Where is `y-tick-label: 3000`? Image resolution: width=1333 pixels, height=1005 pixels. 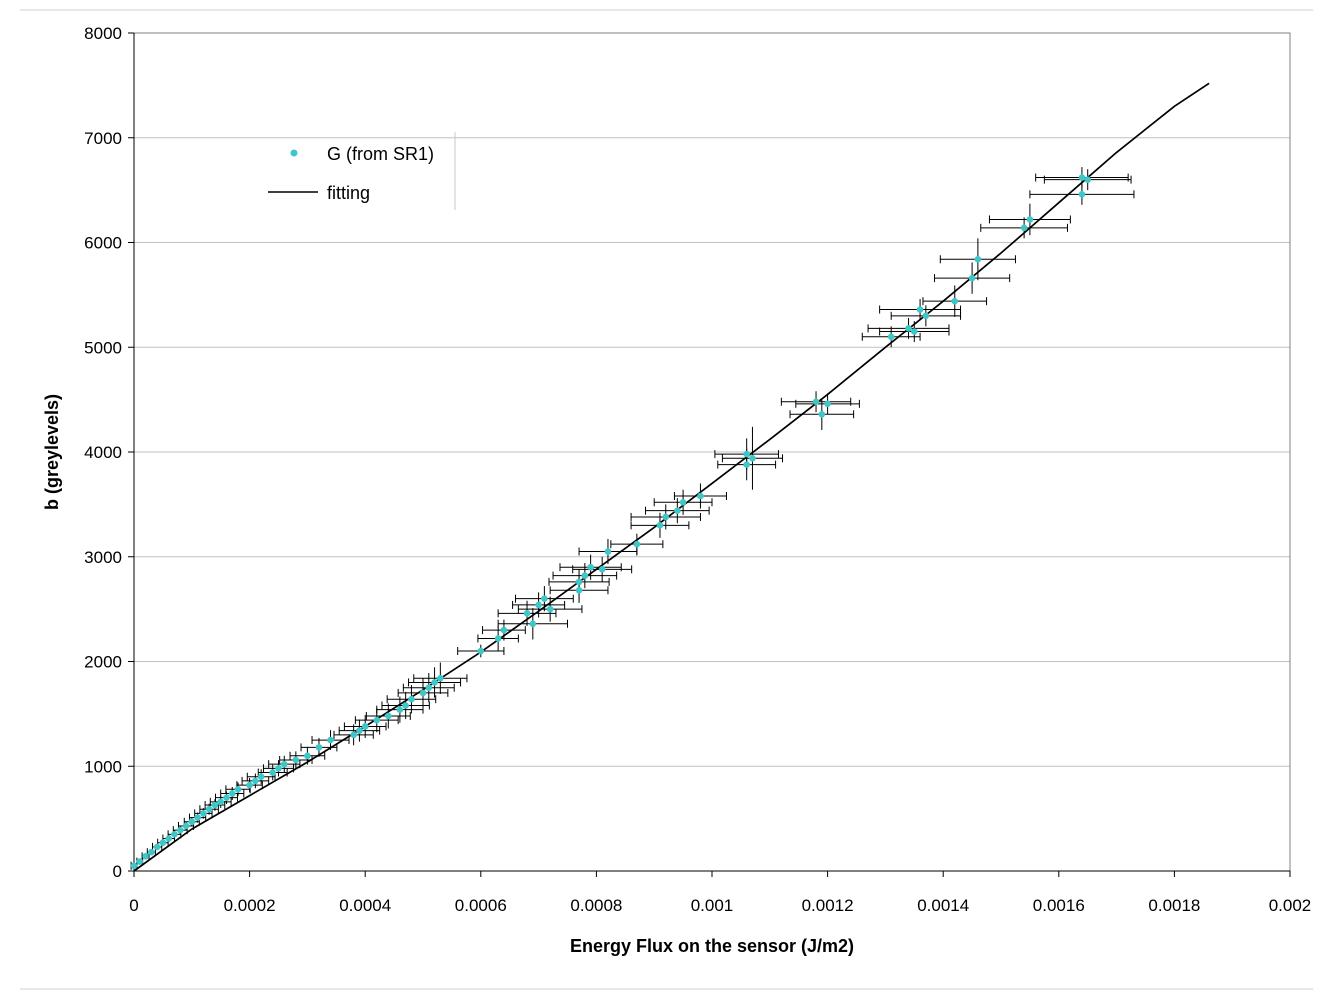
y-tick-label: 3000 is located at coordinates (103, 557).